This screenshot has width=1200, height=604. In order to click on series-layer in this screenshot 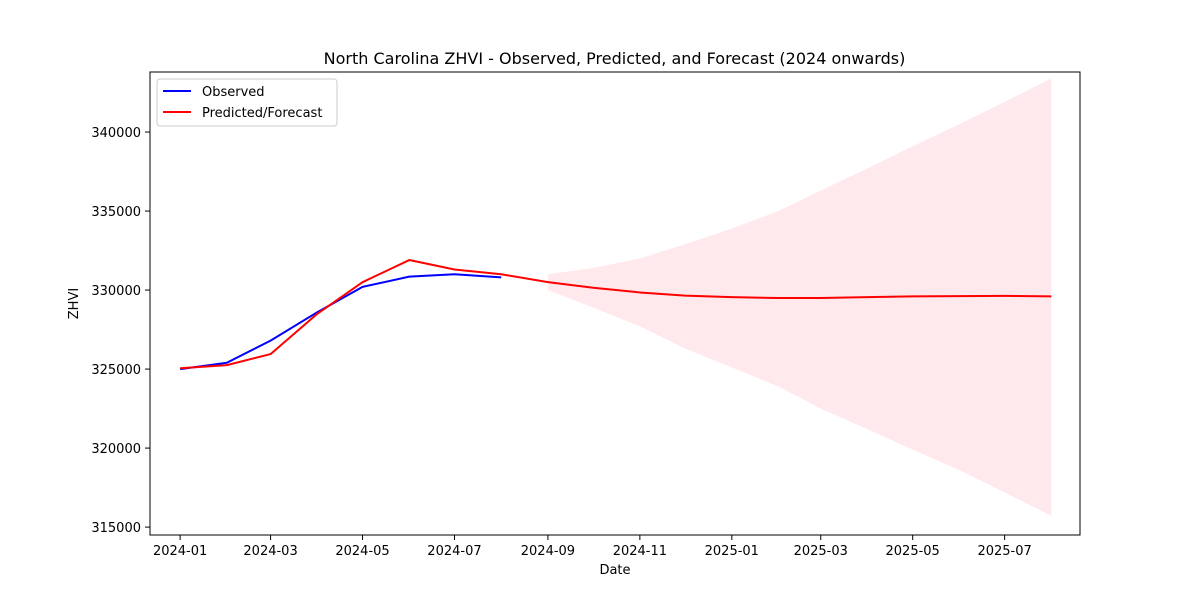, I will do `click(616, 315)`.